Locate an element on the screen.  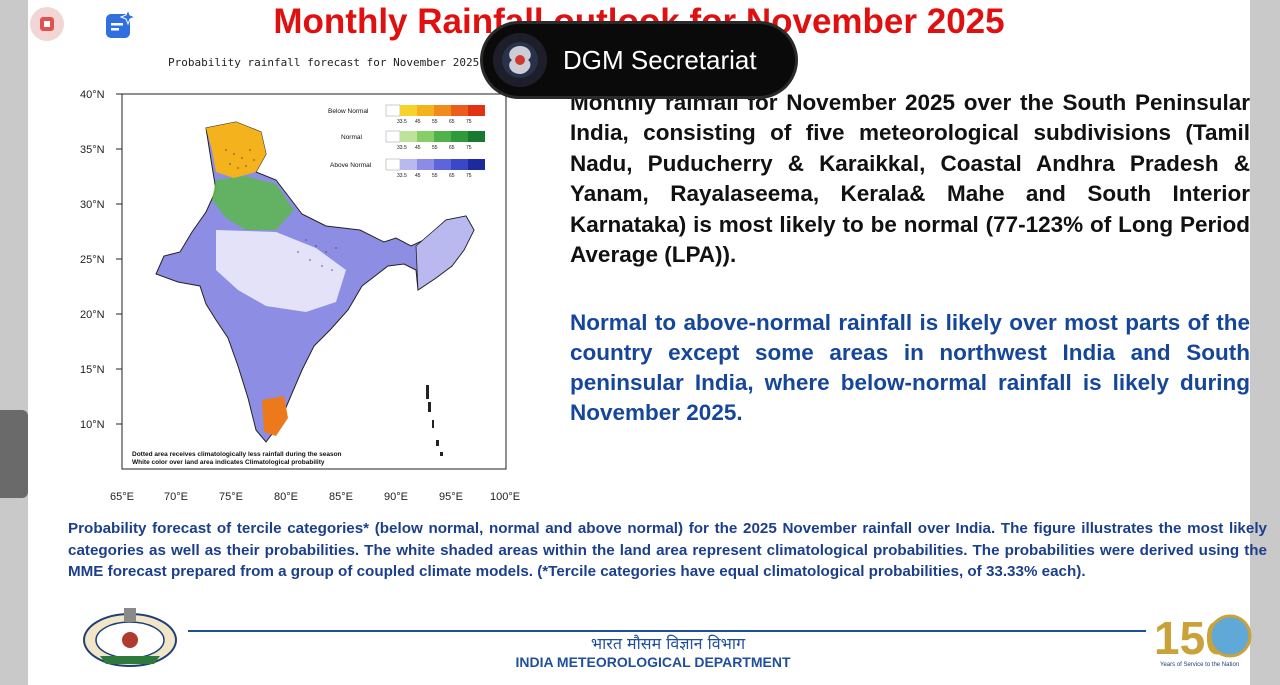
active-speaker-pill: DGM Secretariat is located at coordinates (639, 60).